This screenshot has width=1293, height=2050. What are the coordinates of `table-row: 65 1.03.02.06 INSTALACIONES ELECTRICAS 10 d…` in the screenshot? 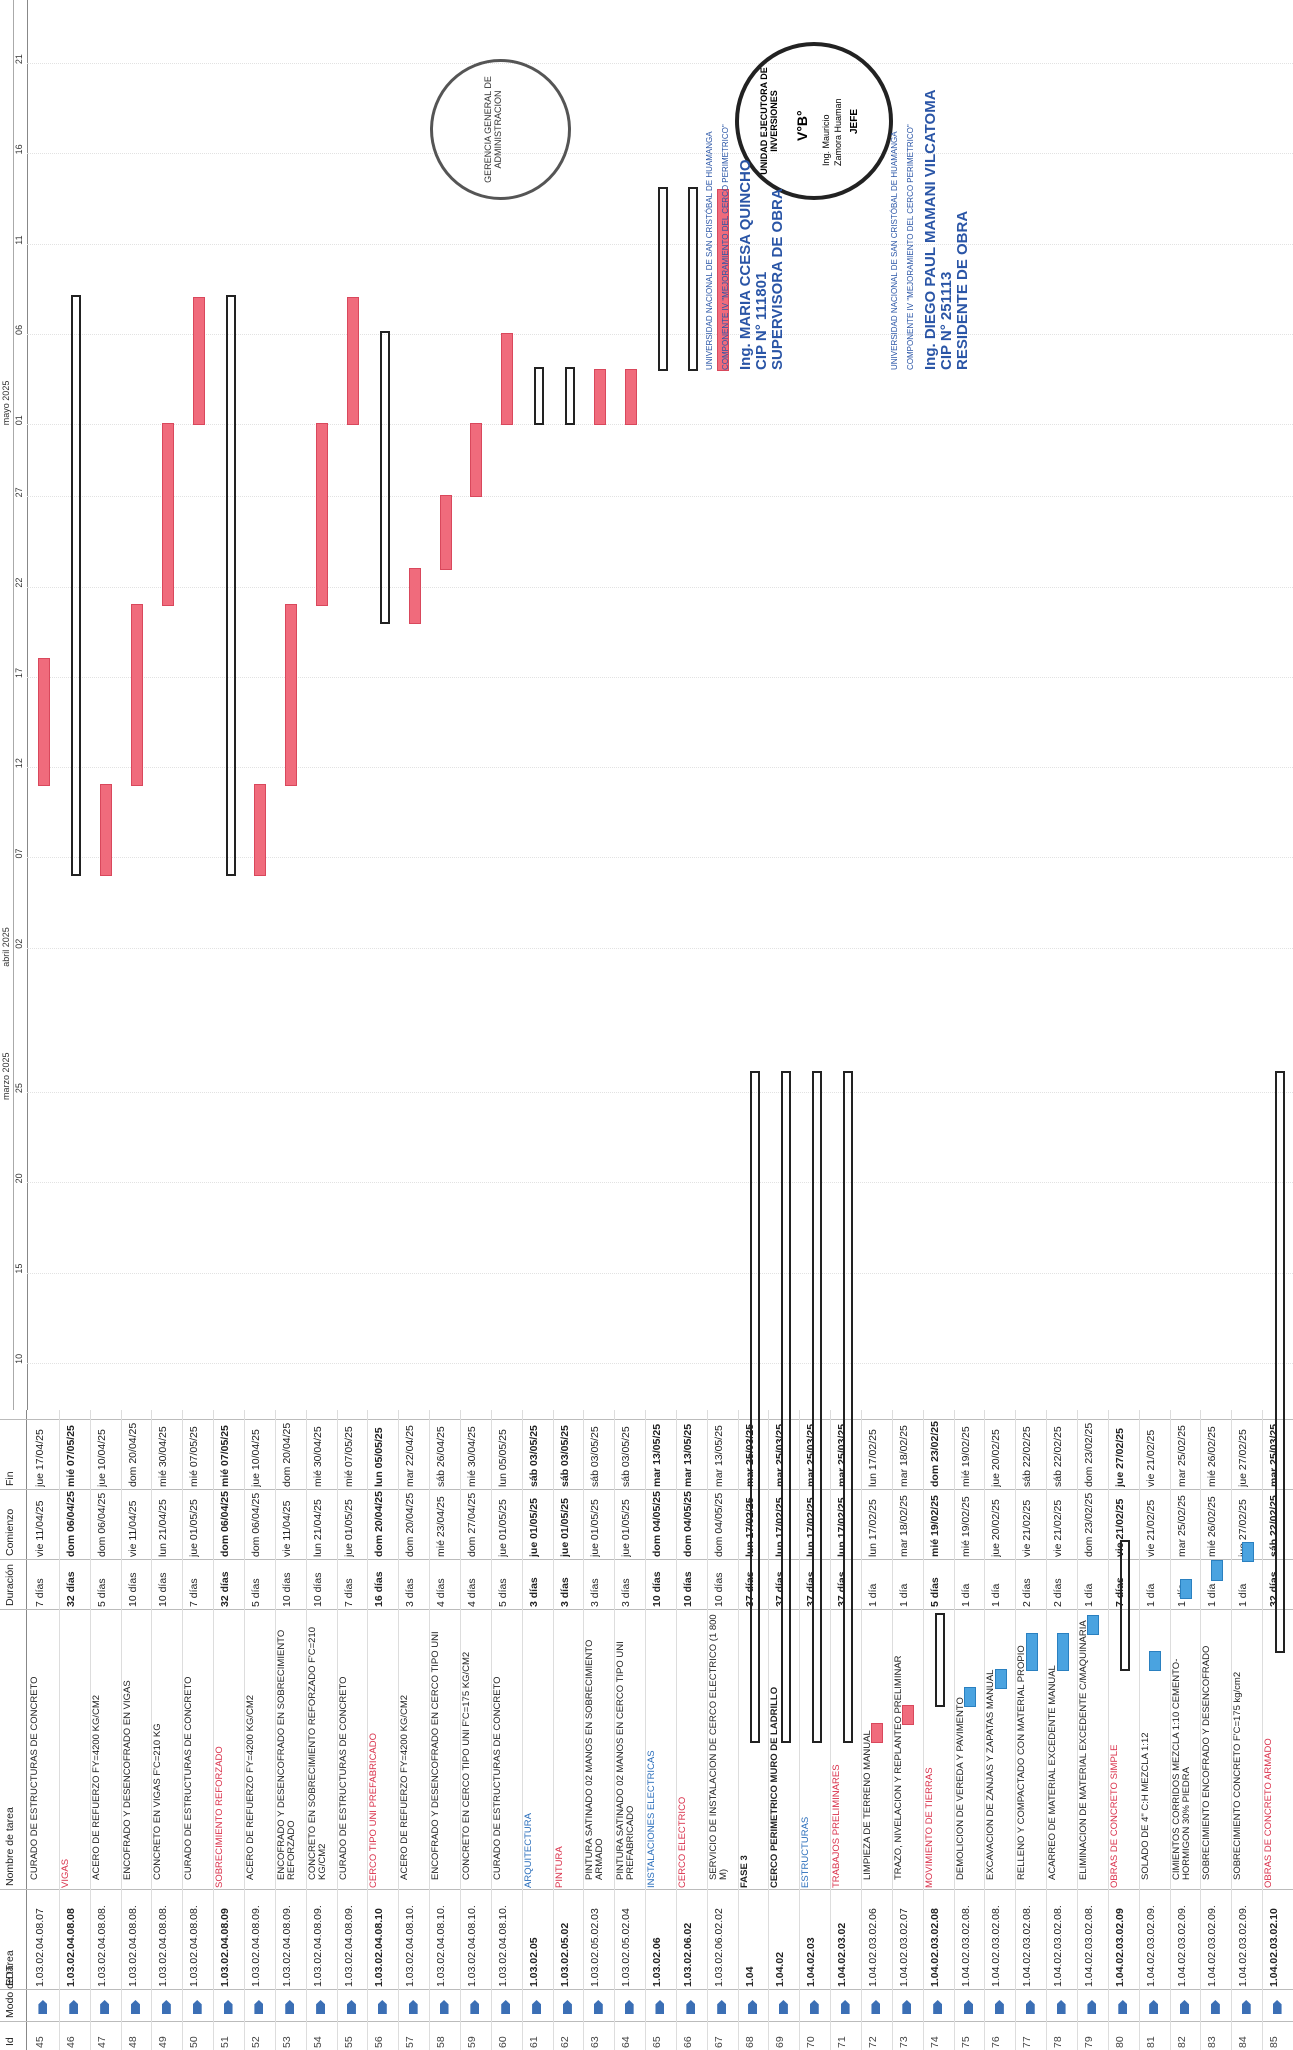 It's located at (661, 1730).